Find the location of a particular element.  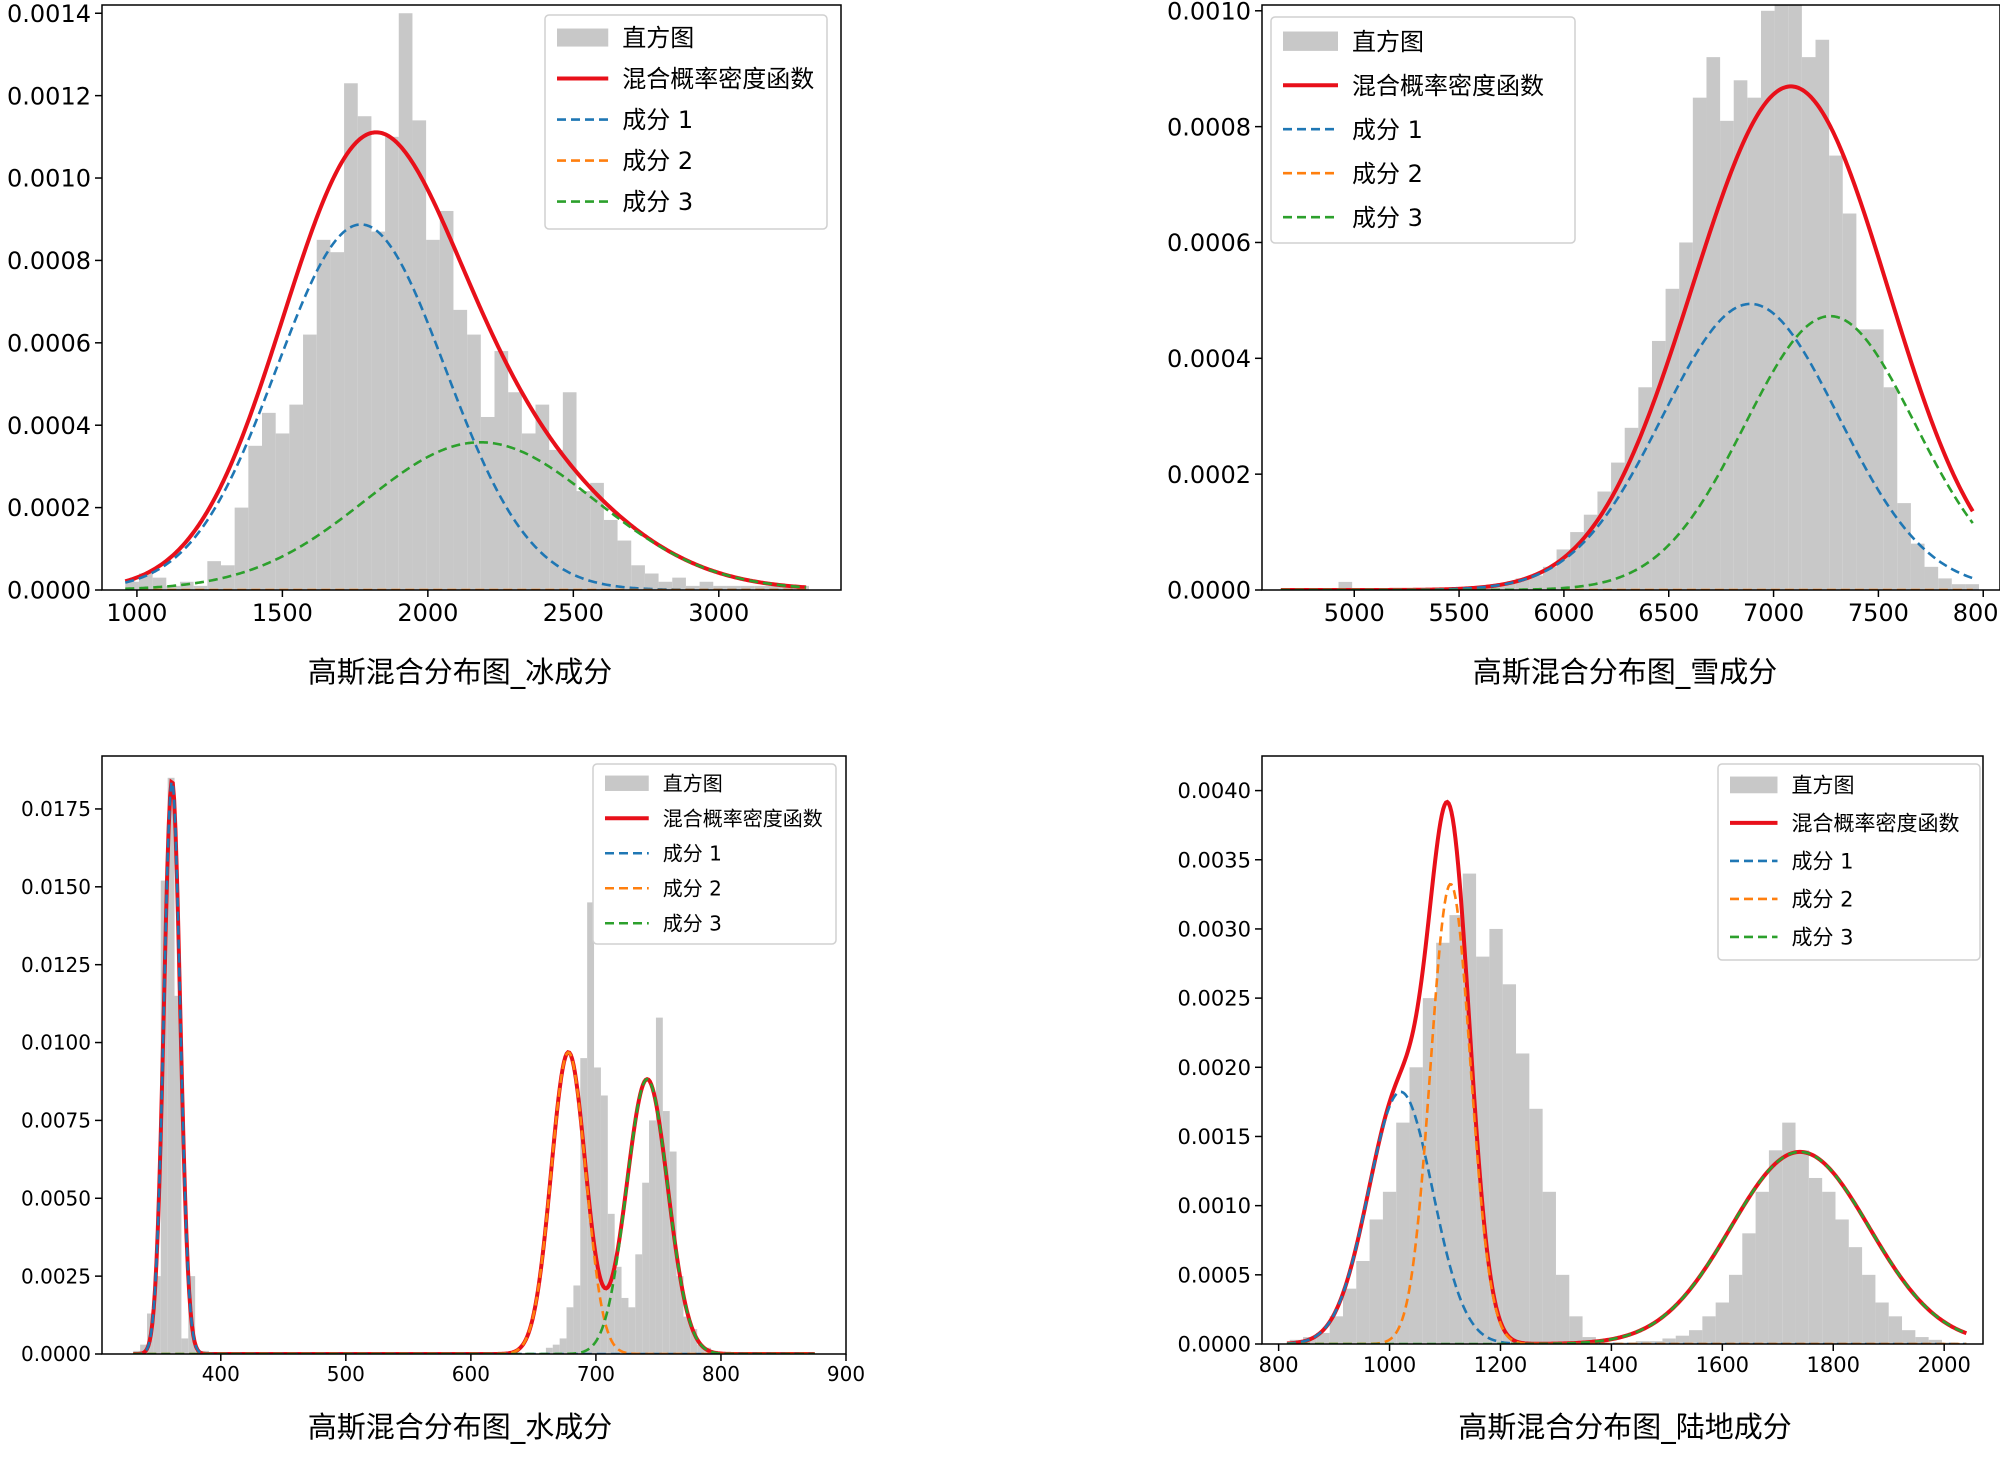

chart-caption: 高斯混合分布图_雪成分 is located at coordinates (1625, 672).